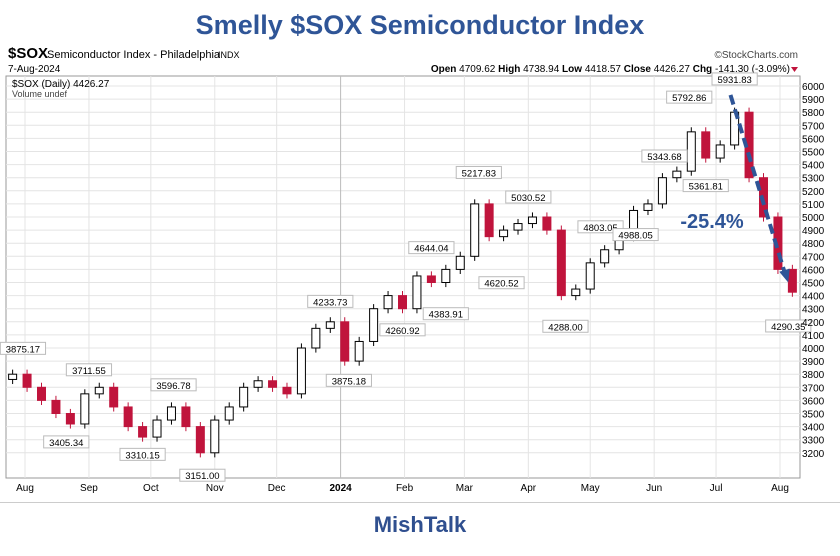  Describe the element at coordinates (813, 192) in the screenshot. I see `y-tick-label: 5200` at that location.